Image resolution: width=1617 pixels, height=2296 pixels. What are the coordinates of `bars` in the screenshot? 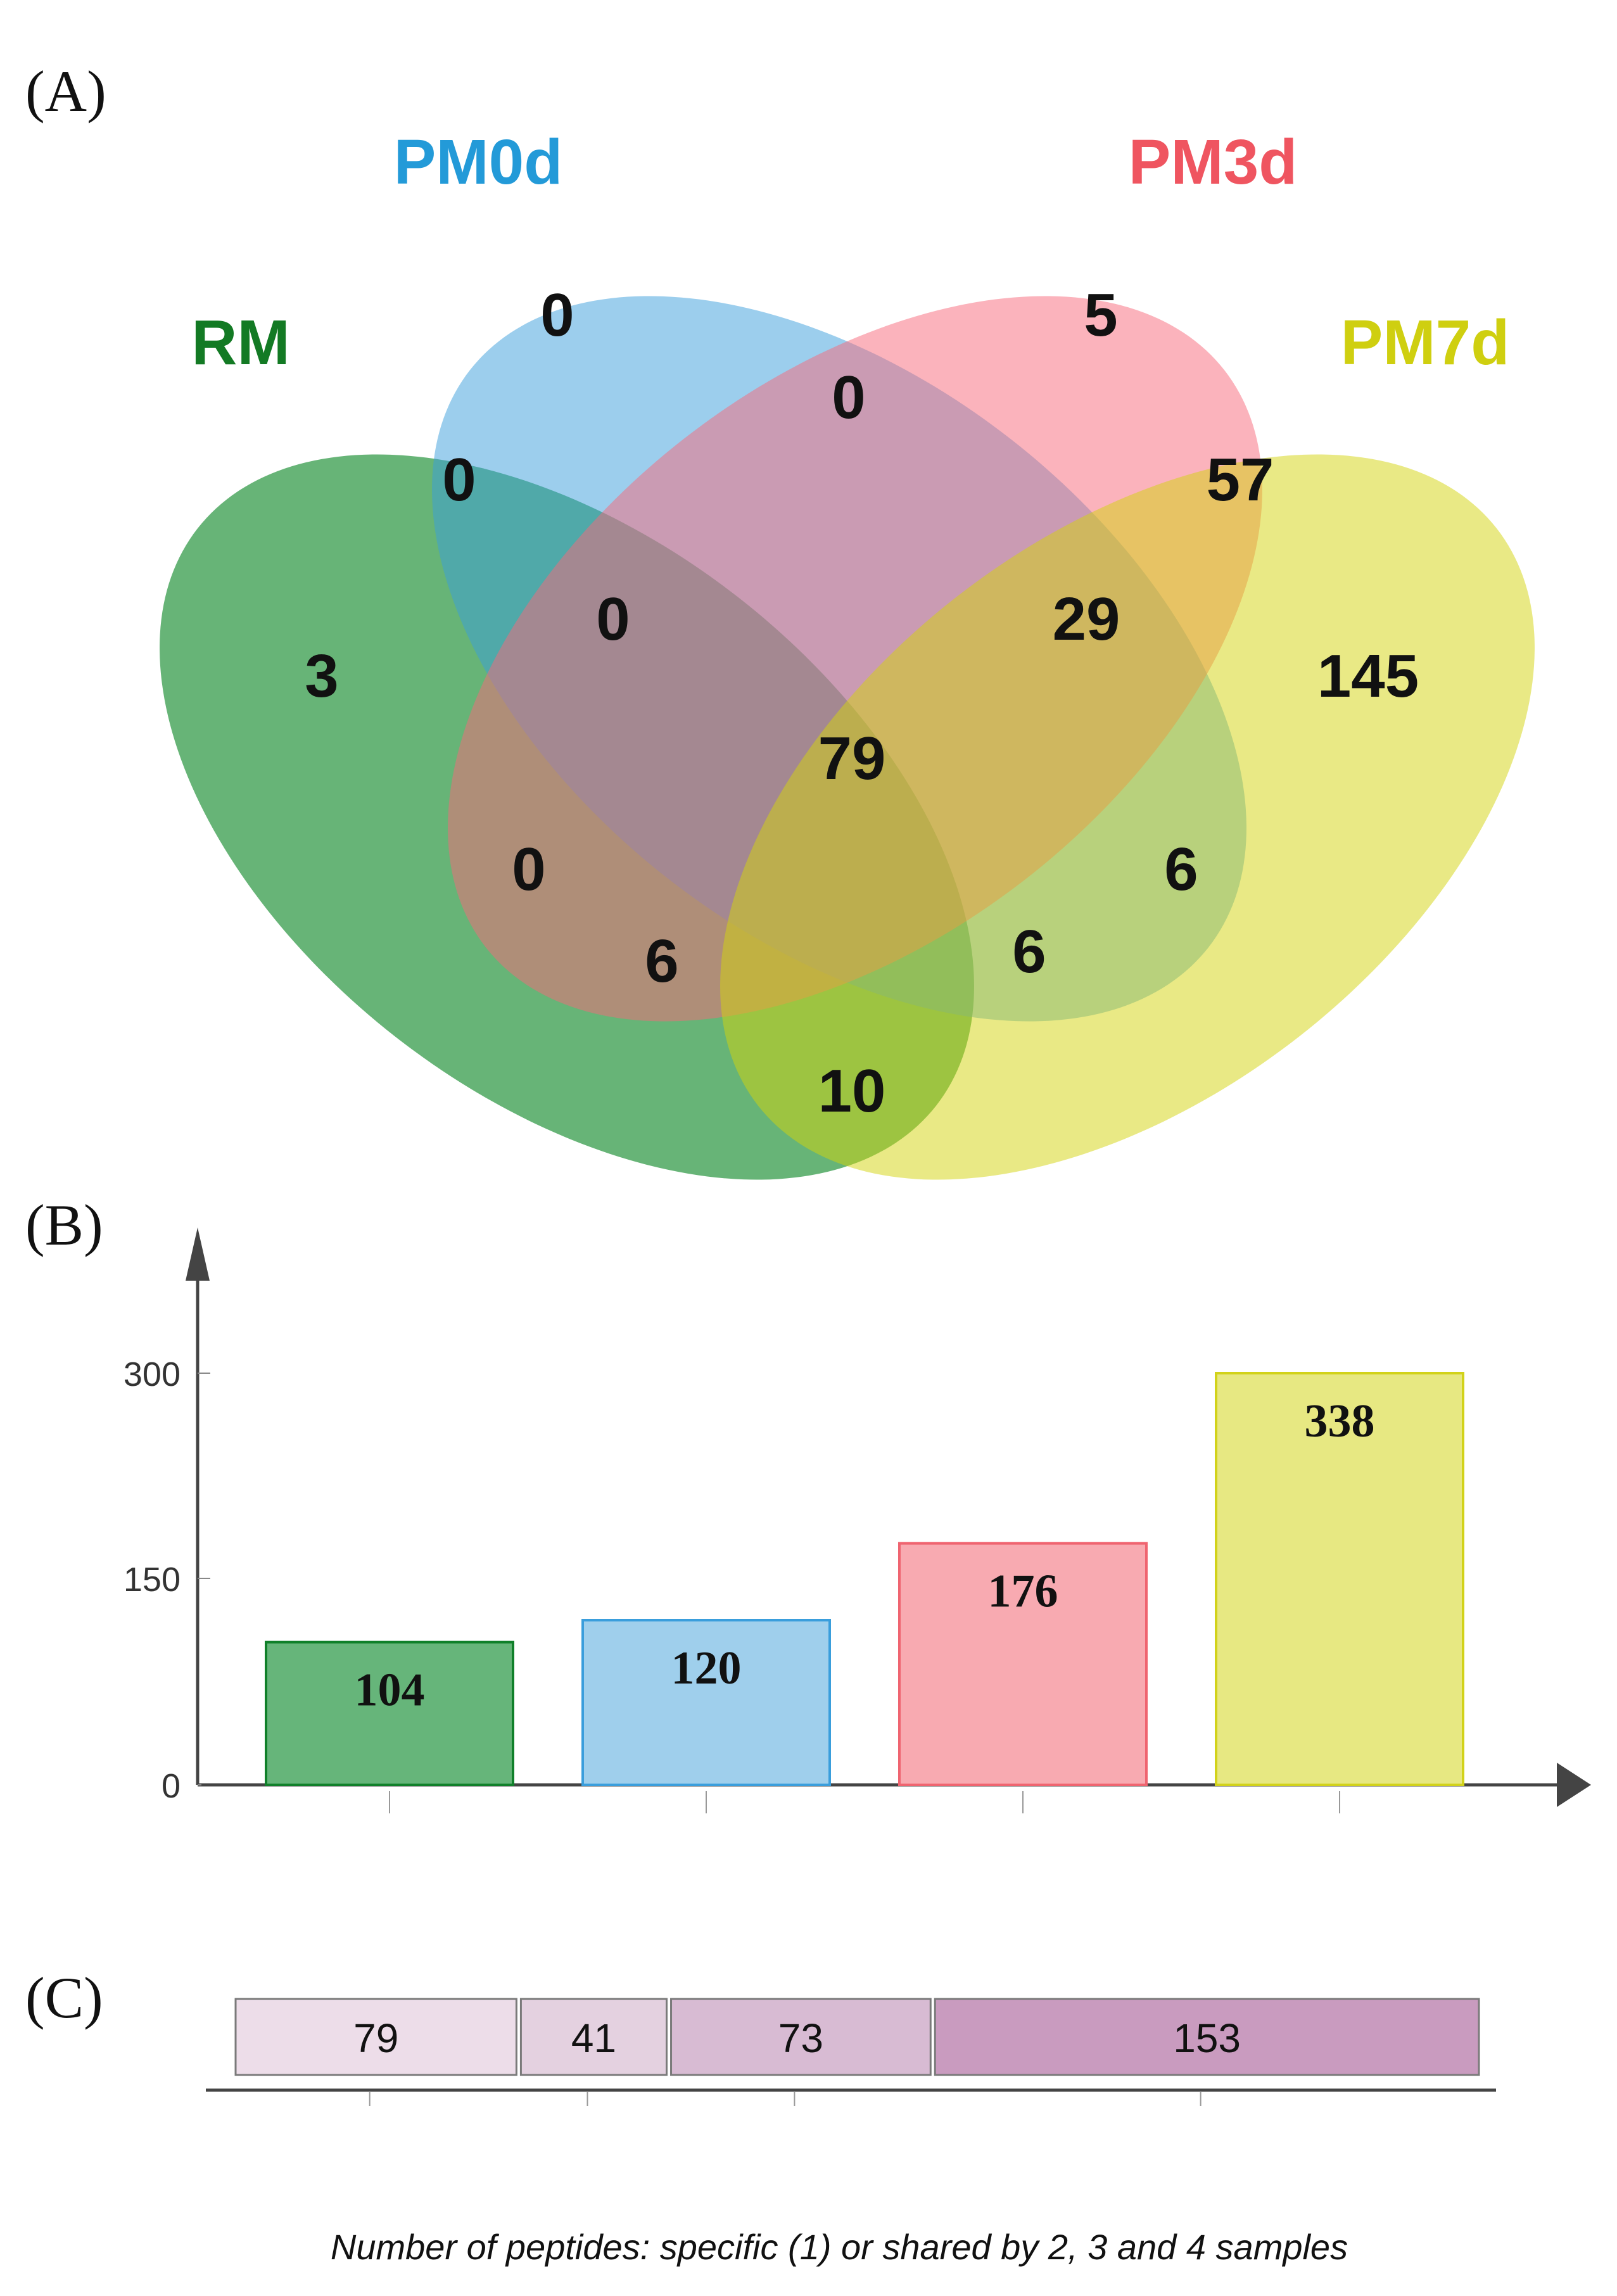 It's located at (865, 1580).